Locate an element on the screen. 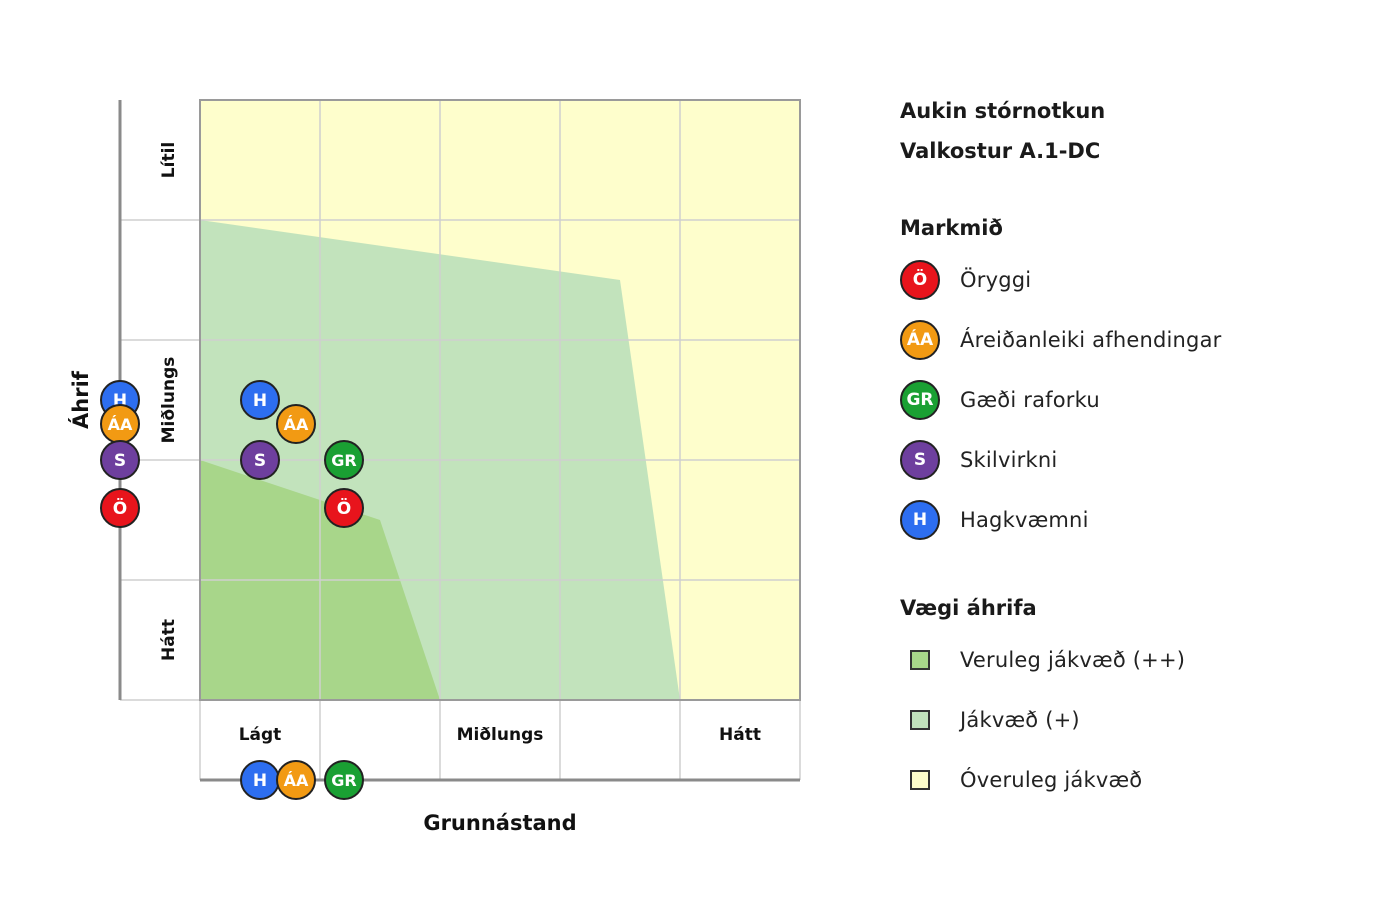 Image resolution: width=1400 pixels, height=900 pixels. marker-aa-icon: ÁA is located at coordinates (920, 340).